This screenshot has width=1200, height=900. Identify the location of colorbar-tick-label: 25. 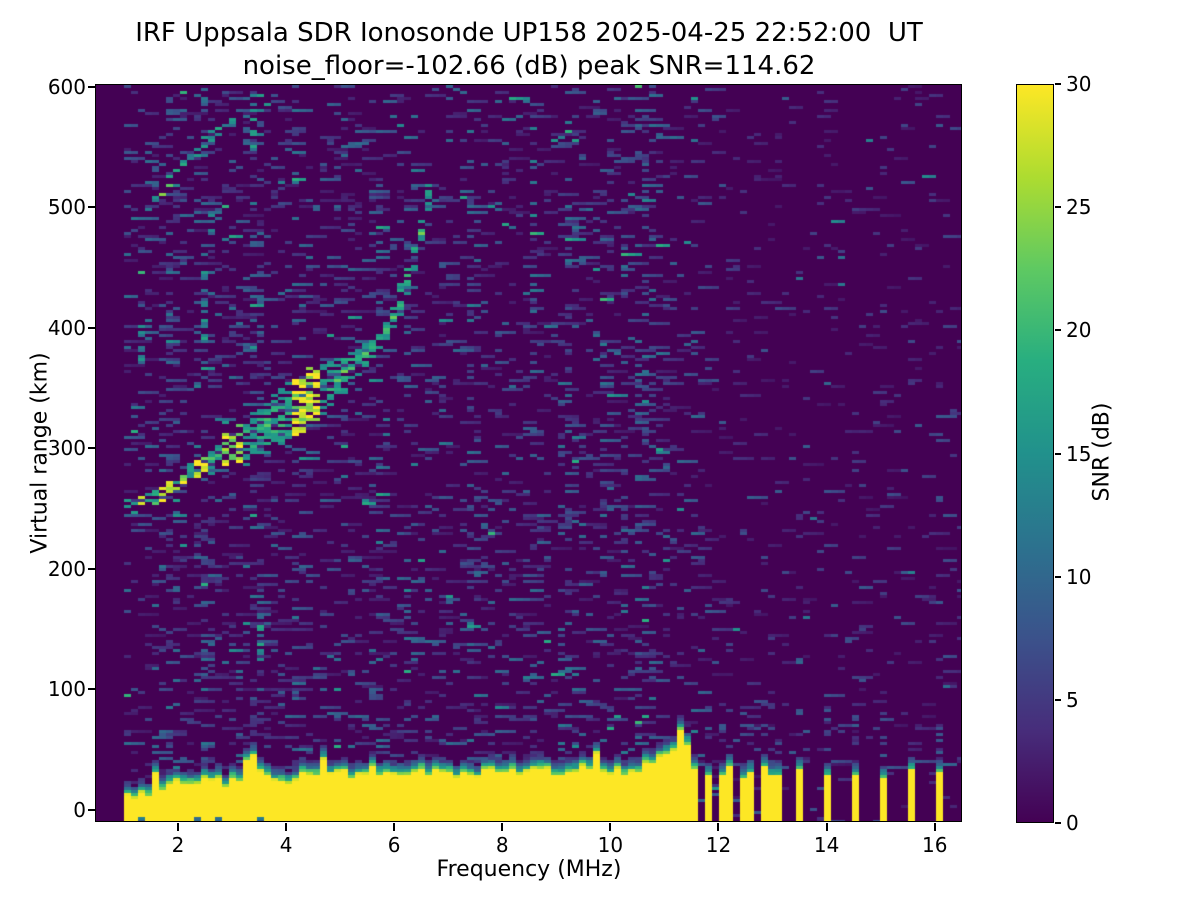
(1079, 207).